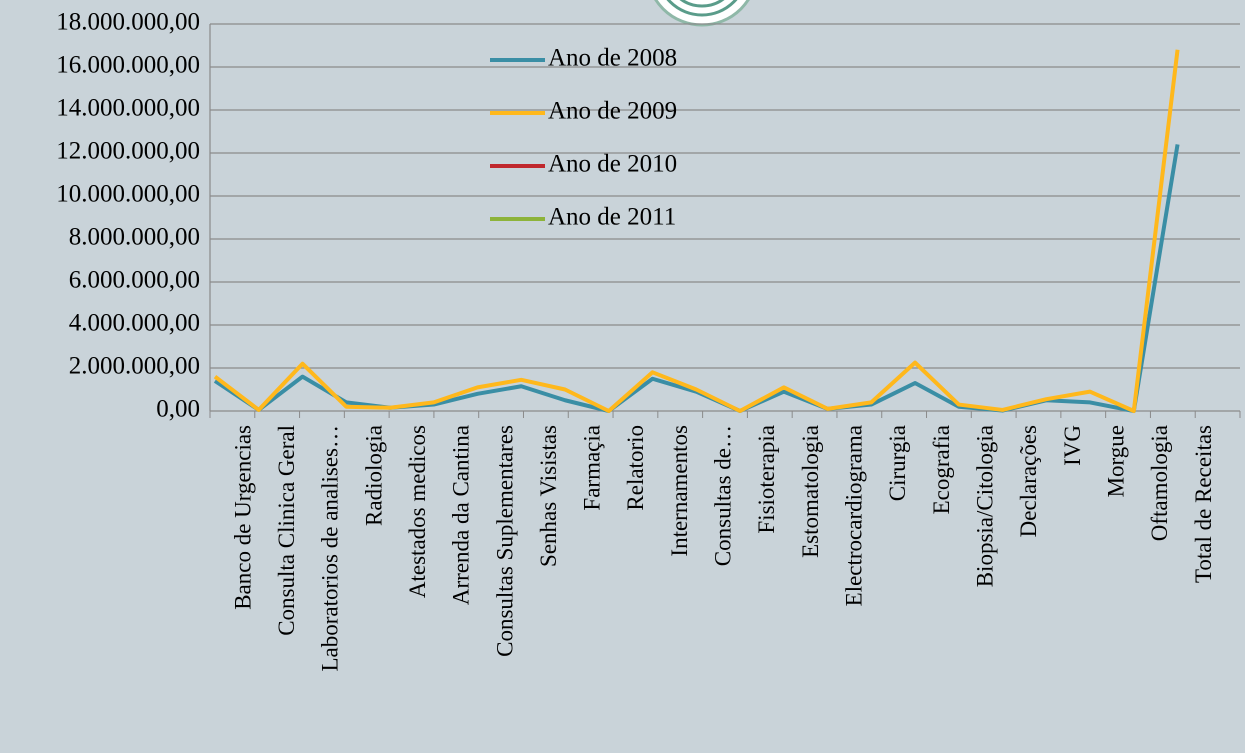  I want to click on x-tick-label: IVG, so click(1072, 445).